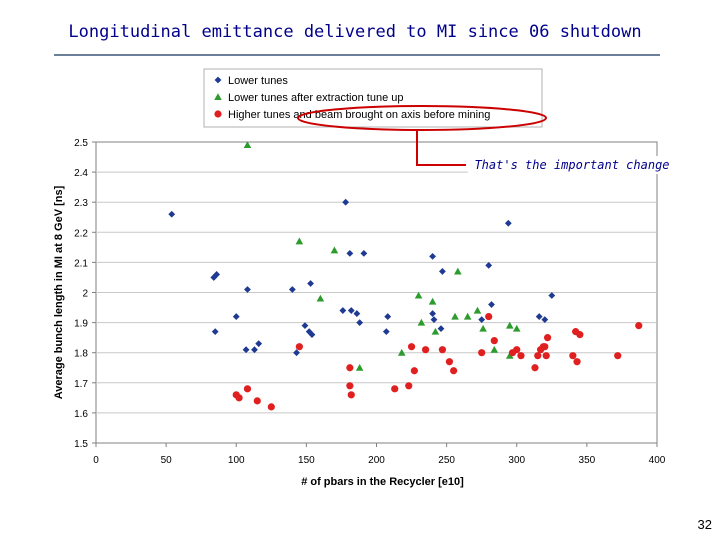 The height and width of the screenshot is (540, 720). I want to click on x-tick-label: 150, so click(306, 460).